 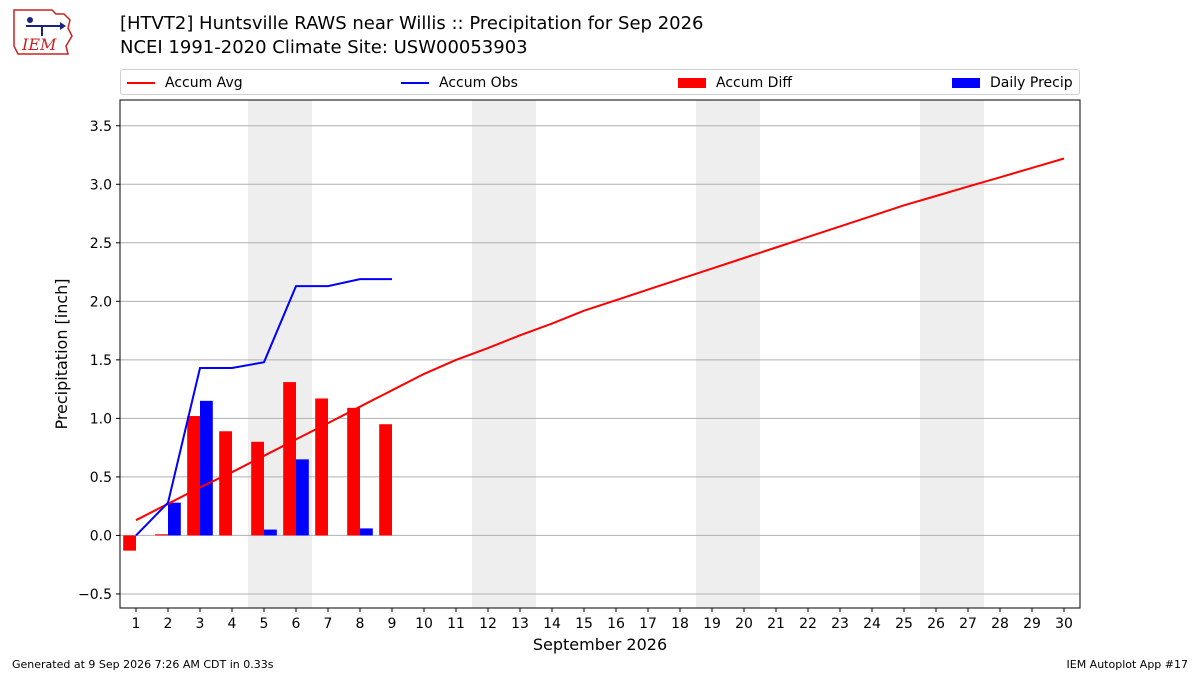 What do you see at coordinates (680, 624) in the screenshot?
I see `x-tick-label: 18` at bounding box center [680, 624].